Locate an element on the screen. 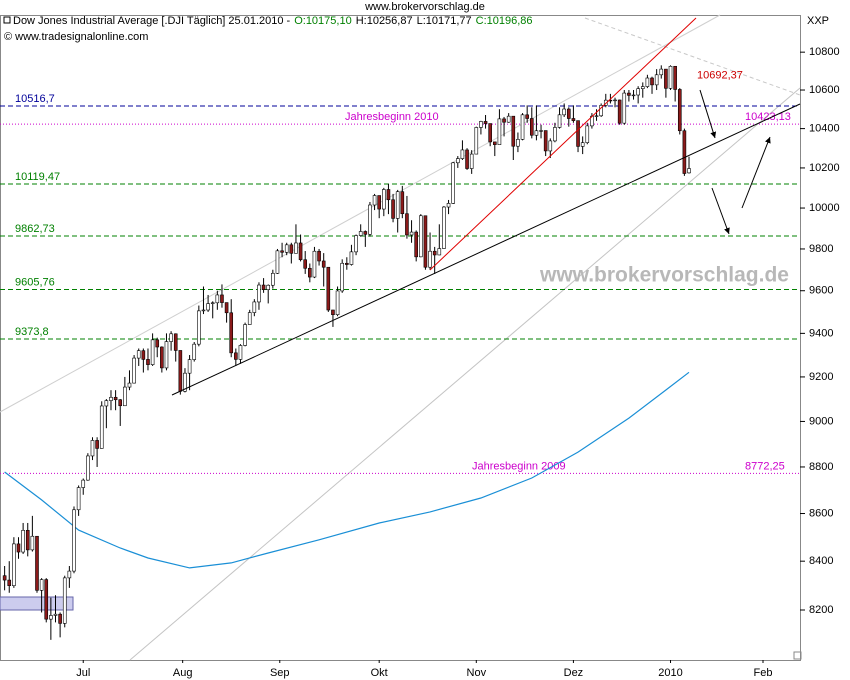 This screenshot has width=850, height=680. copyright: © www.tradesignalonline.com is located at coordinates (76, 37).